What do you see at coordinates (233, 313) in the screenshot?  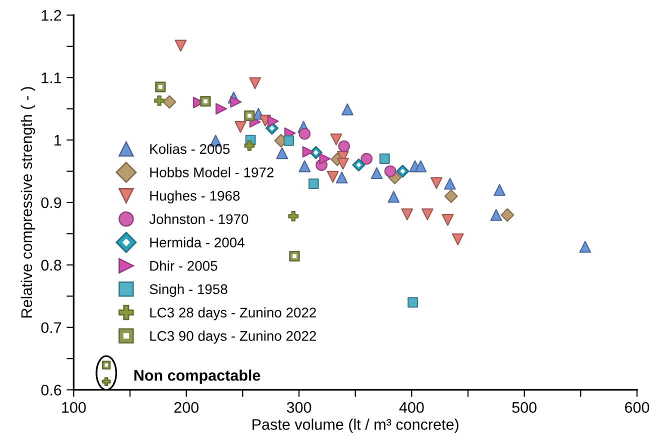 I see `legend-label: LC3 28 days - Zunino 2022` at bounding box center [233, 313].